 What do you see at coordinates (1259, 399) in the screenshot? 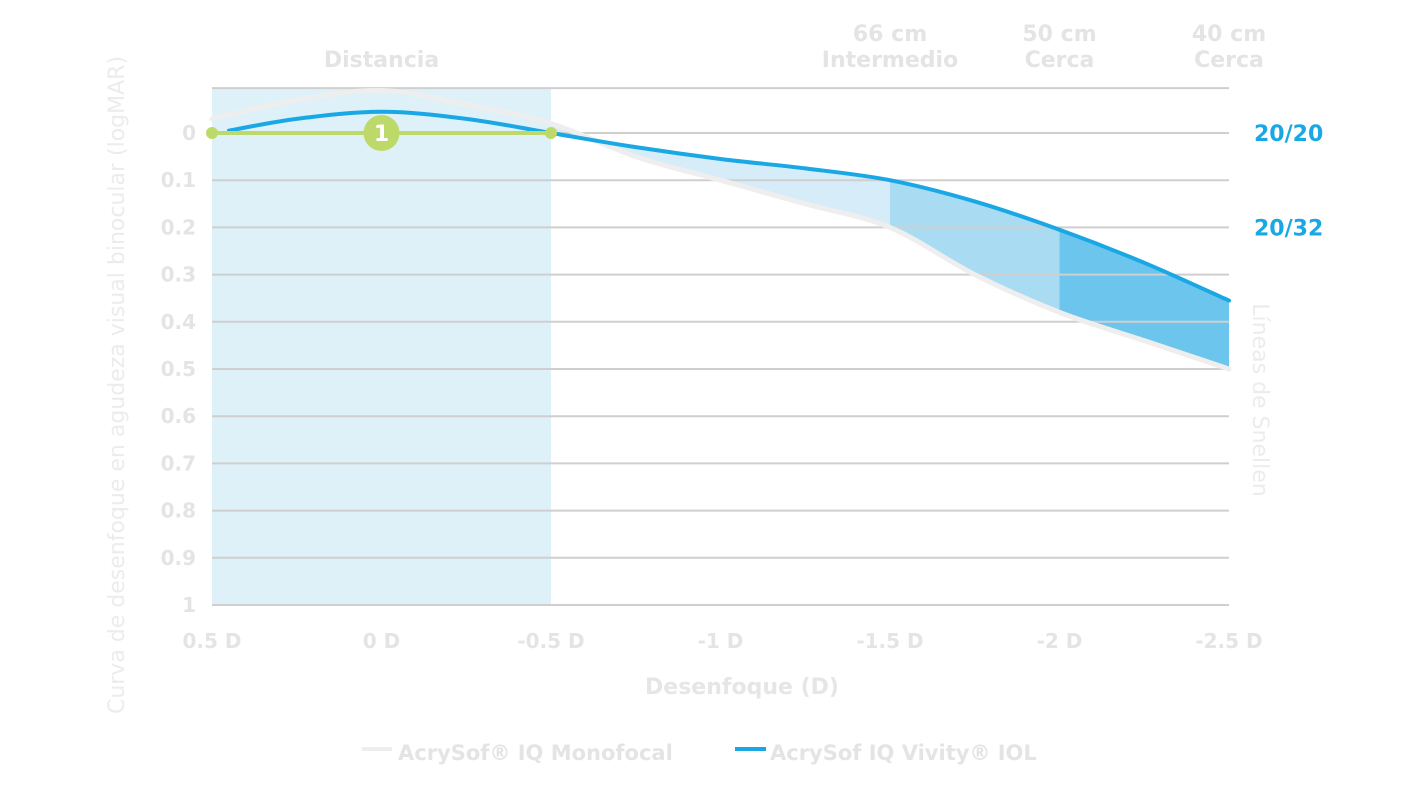
I see `y2-axis-title: Líneas de Snellen` at bounding box center [1259, 399].